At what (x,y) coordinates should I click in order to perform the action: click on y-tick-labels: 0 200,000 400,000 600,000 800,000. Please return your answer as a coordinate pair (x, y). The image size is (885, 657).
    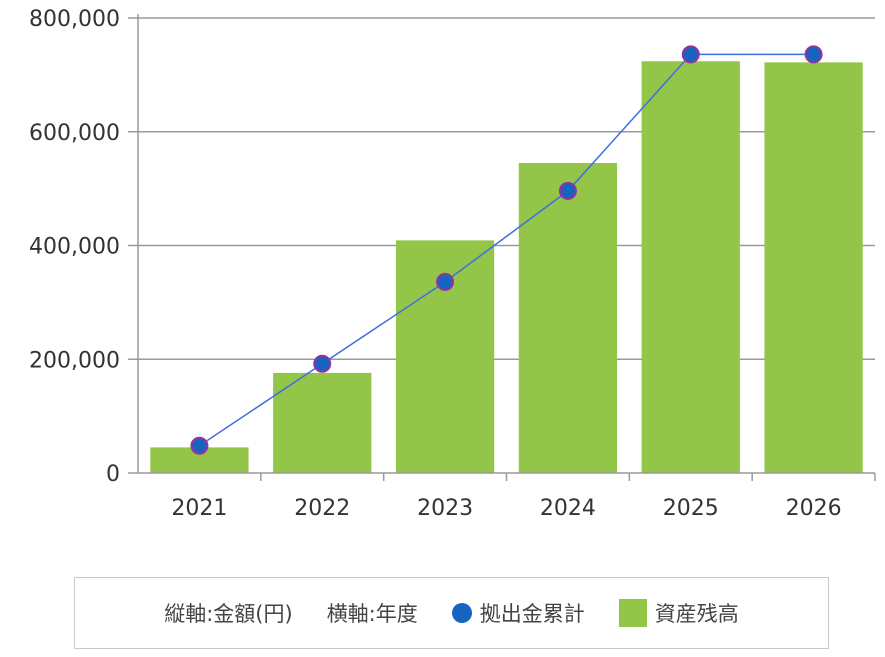
    Looking at the image, I should click on (74, 247).